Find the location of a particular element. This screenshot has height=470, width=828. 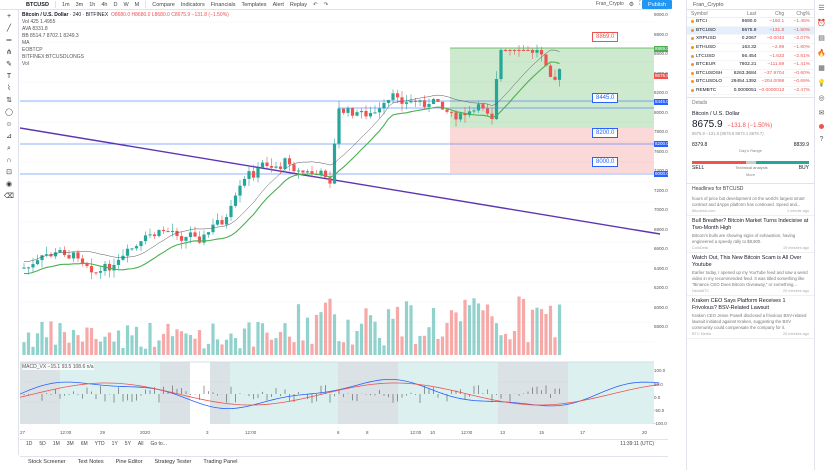

range-all: All is located at coordinates (140, 444).